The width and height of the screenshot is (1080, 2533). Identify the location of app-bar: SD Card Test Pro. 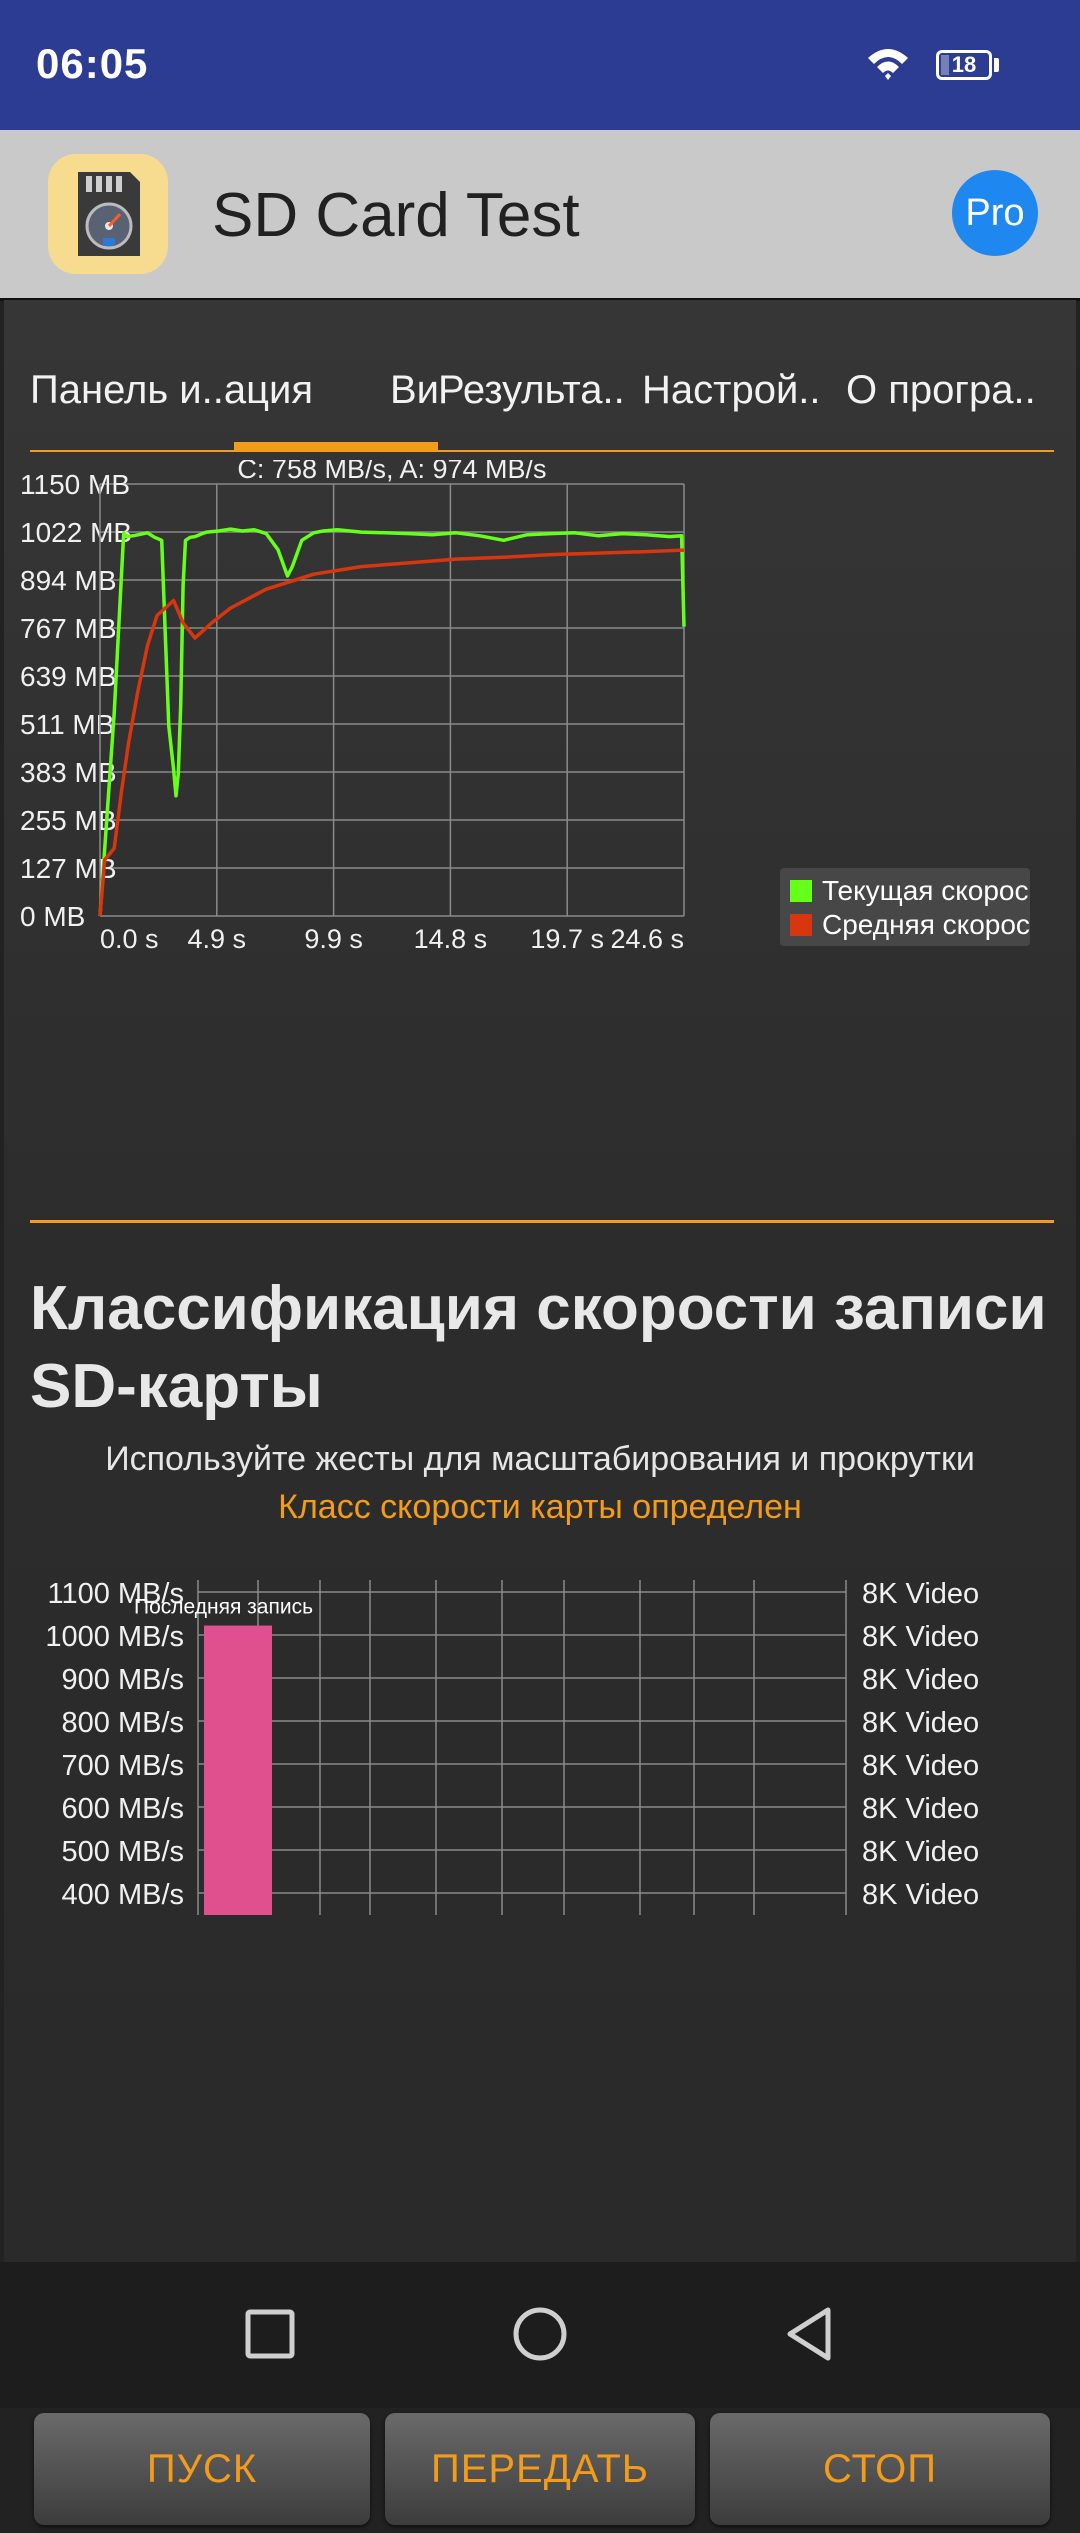
(540, 215).